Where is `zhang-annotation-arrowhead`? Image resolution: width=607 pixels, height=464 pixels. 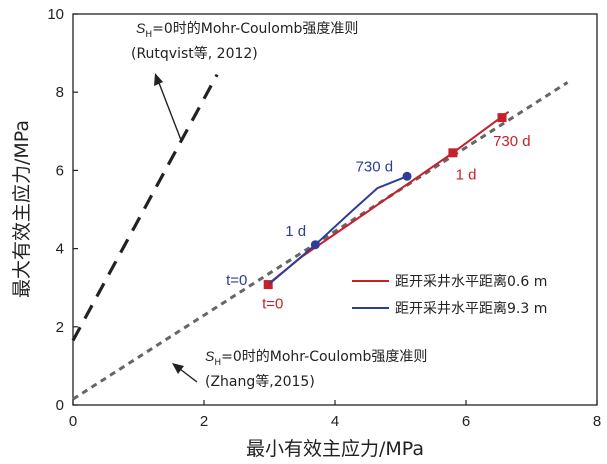
zhang-annotation-arrowhead is located at coordinates (178, 368).